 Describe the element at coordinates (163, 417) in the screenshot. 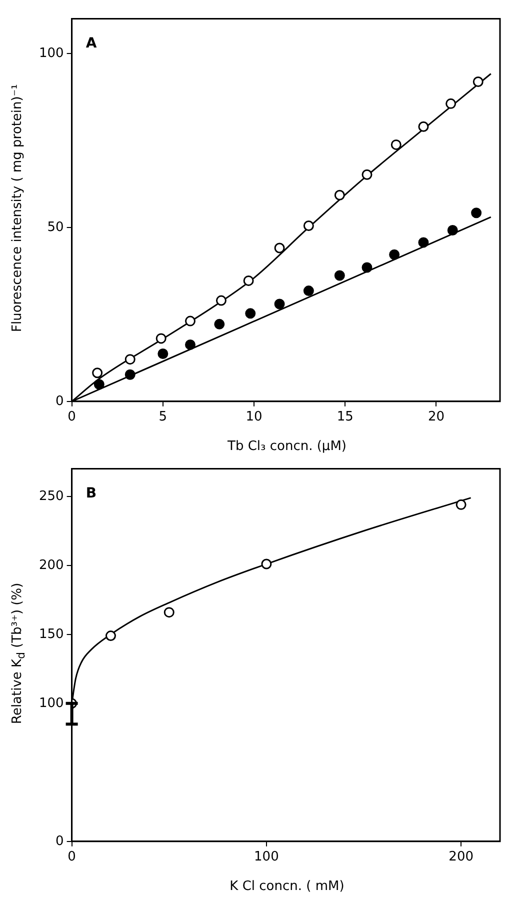

I see `x-tick-label: 5` at that location.